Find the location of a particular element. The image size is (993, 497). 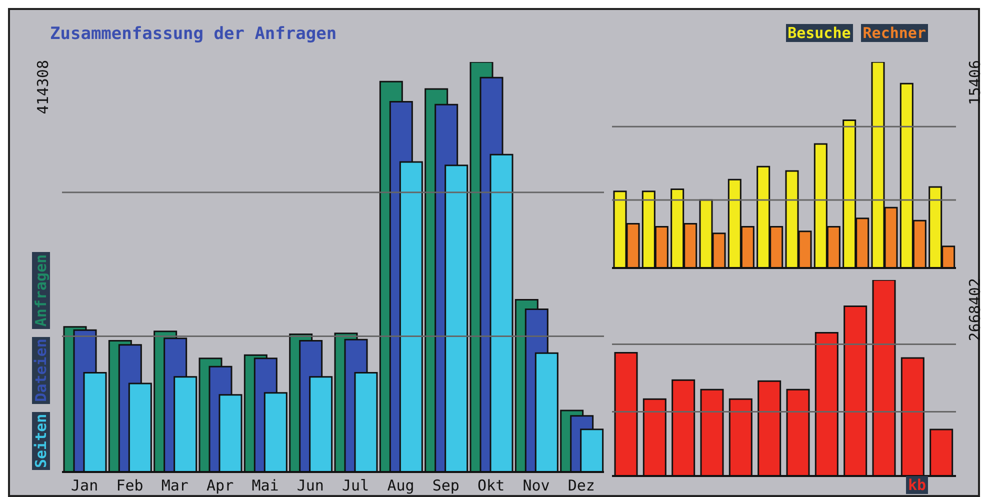

x-tick-label: Sep is located at coordinates (446, 485).